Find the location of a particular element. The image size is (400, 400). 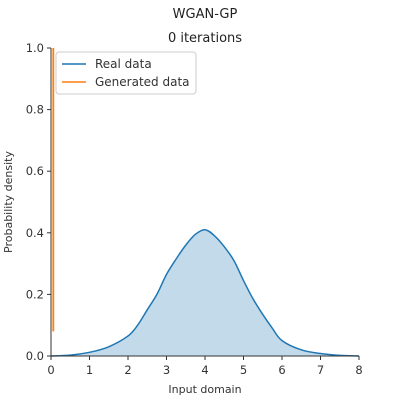

y-tick-label: 0.2 is located at coordinates (35, 294).